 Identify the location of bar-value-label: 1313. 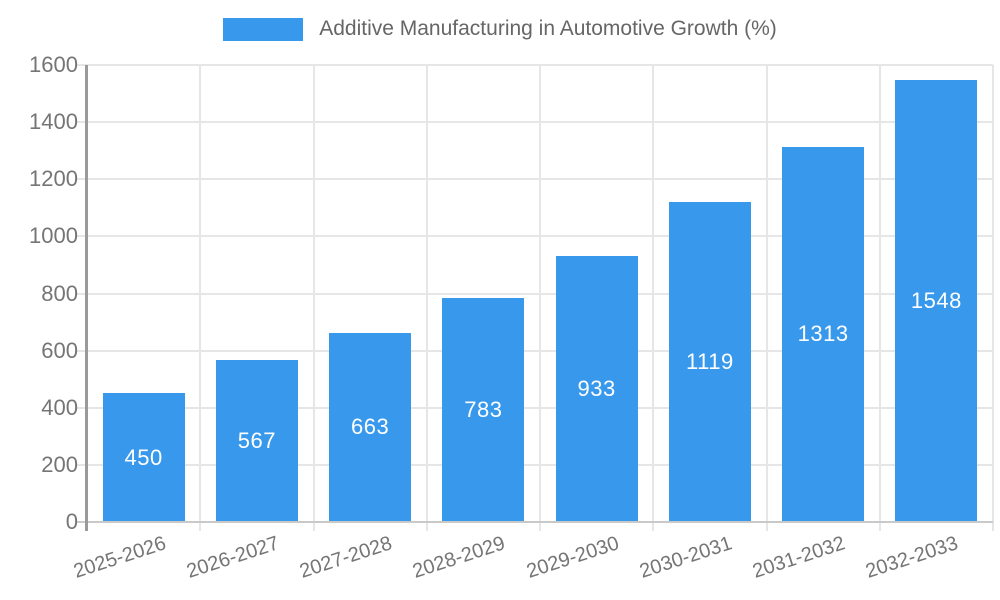
(823, 334).